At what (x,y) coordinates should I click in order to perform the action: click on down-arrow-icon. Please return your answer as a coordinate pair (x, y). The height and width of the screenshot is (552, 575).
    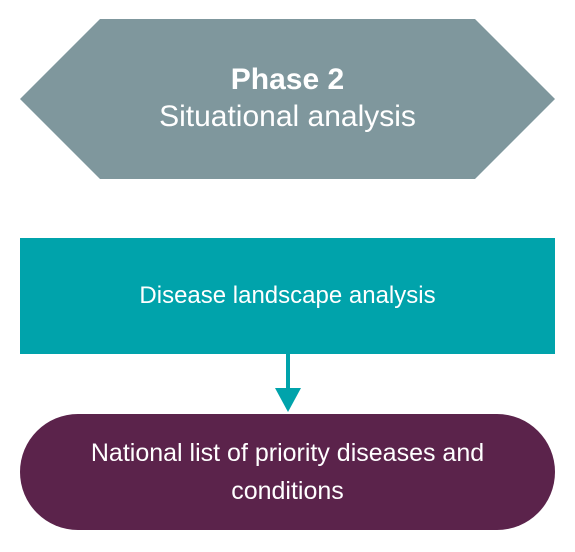
    Looking at the image, I should click on (288, 384).